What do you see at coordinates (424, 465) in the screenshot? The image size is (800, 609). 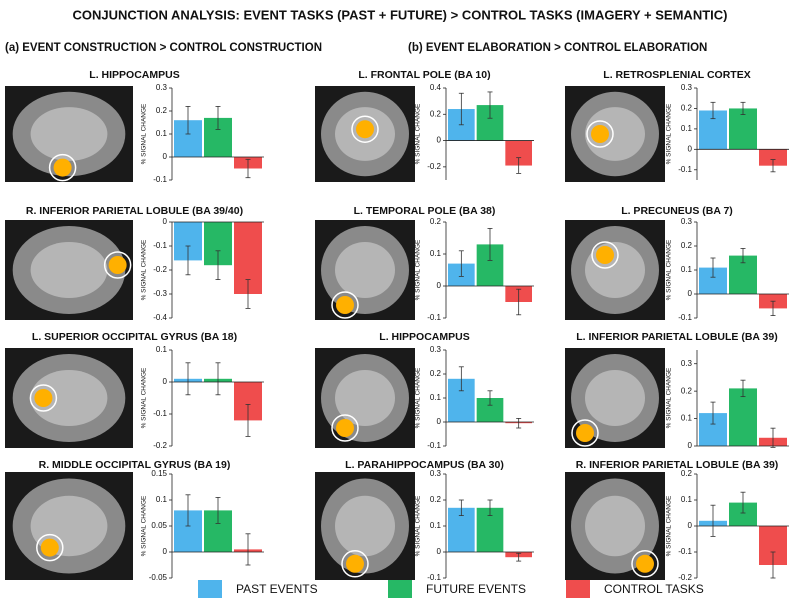 I see `chart-title: L. PARAHIPPOCAMPUS (BA 30)` at bounding box center [424, 465].